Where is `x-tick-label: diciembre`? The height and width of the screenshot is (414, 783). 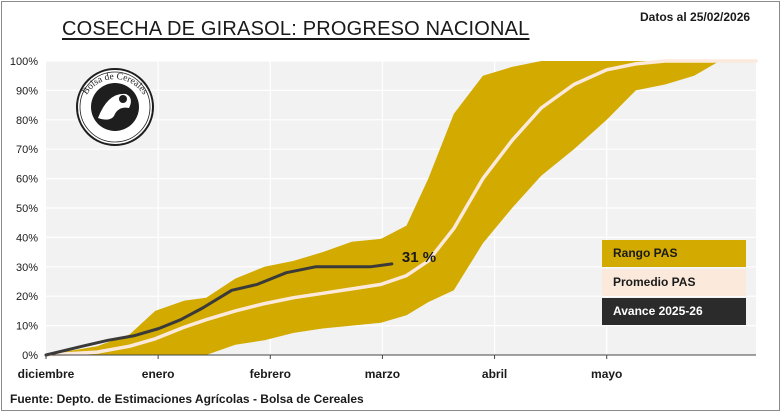
x-tick-label: diciembre is located at coordinates (46, 374).